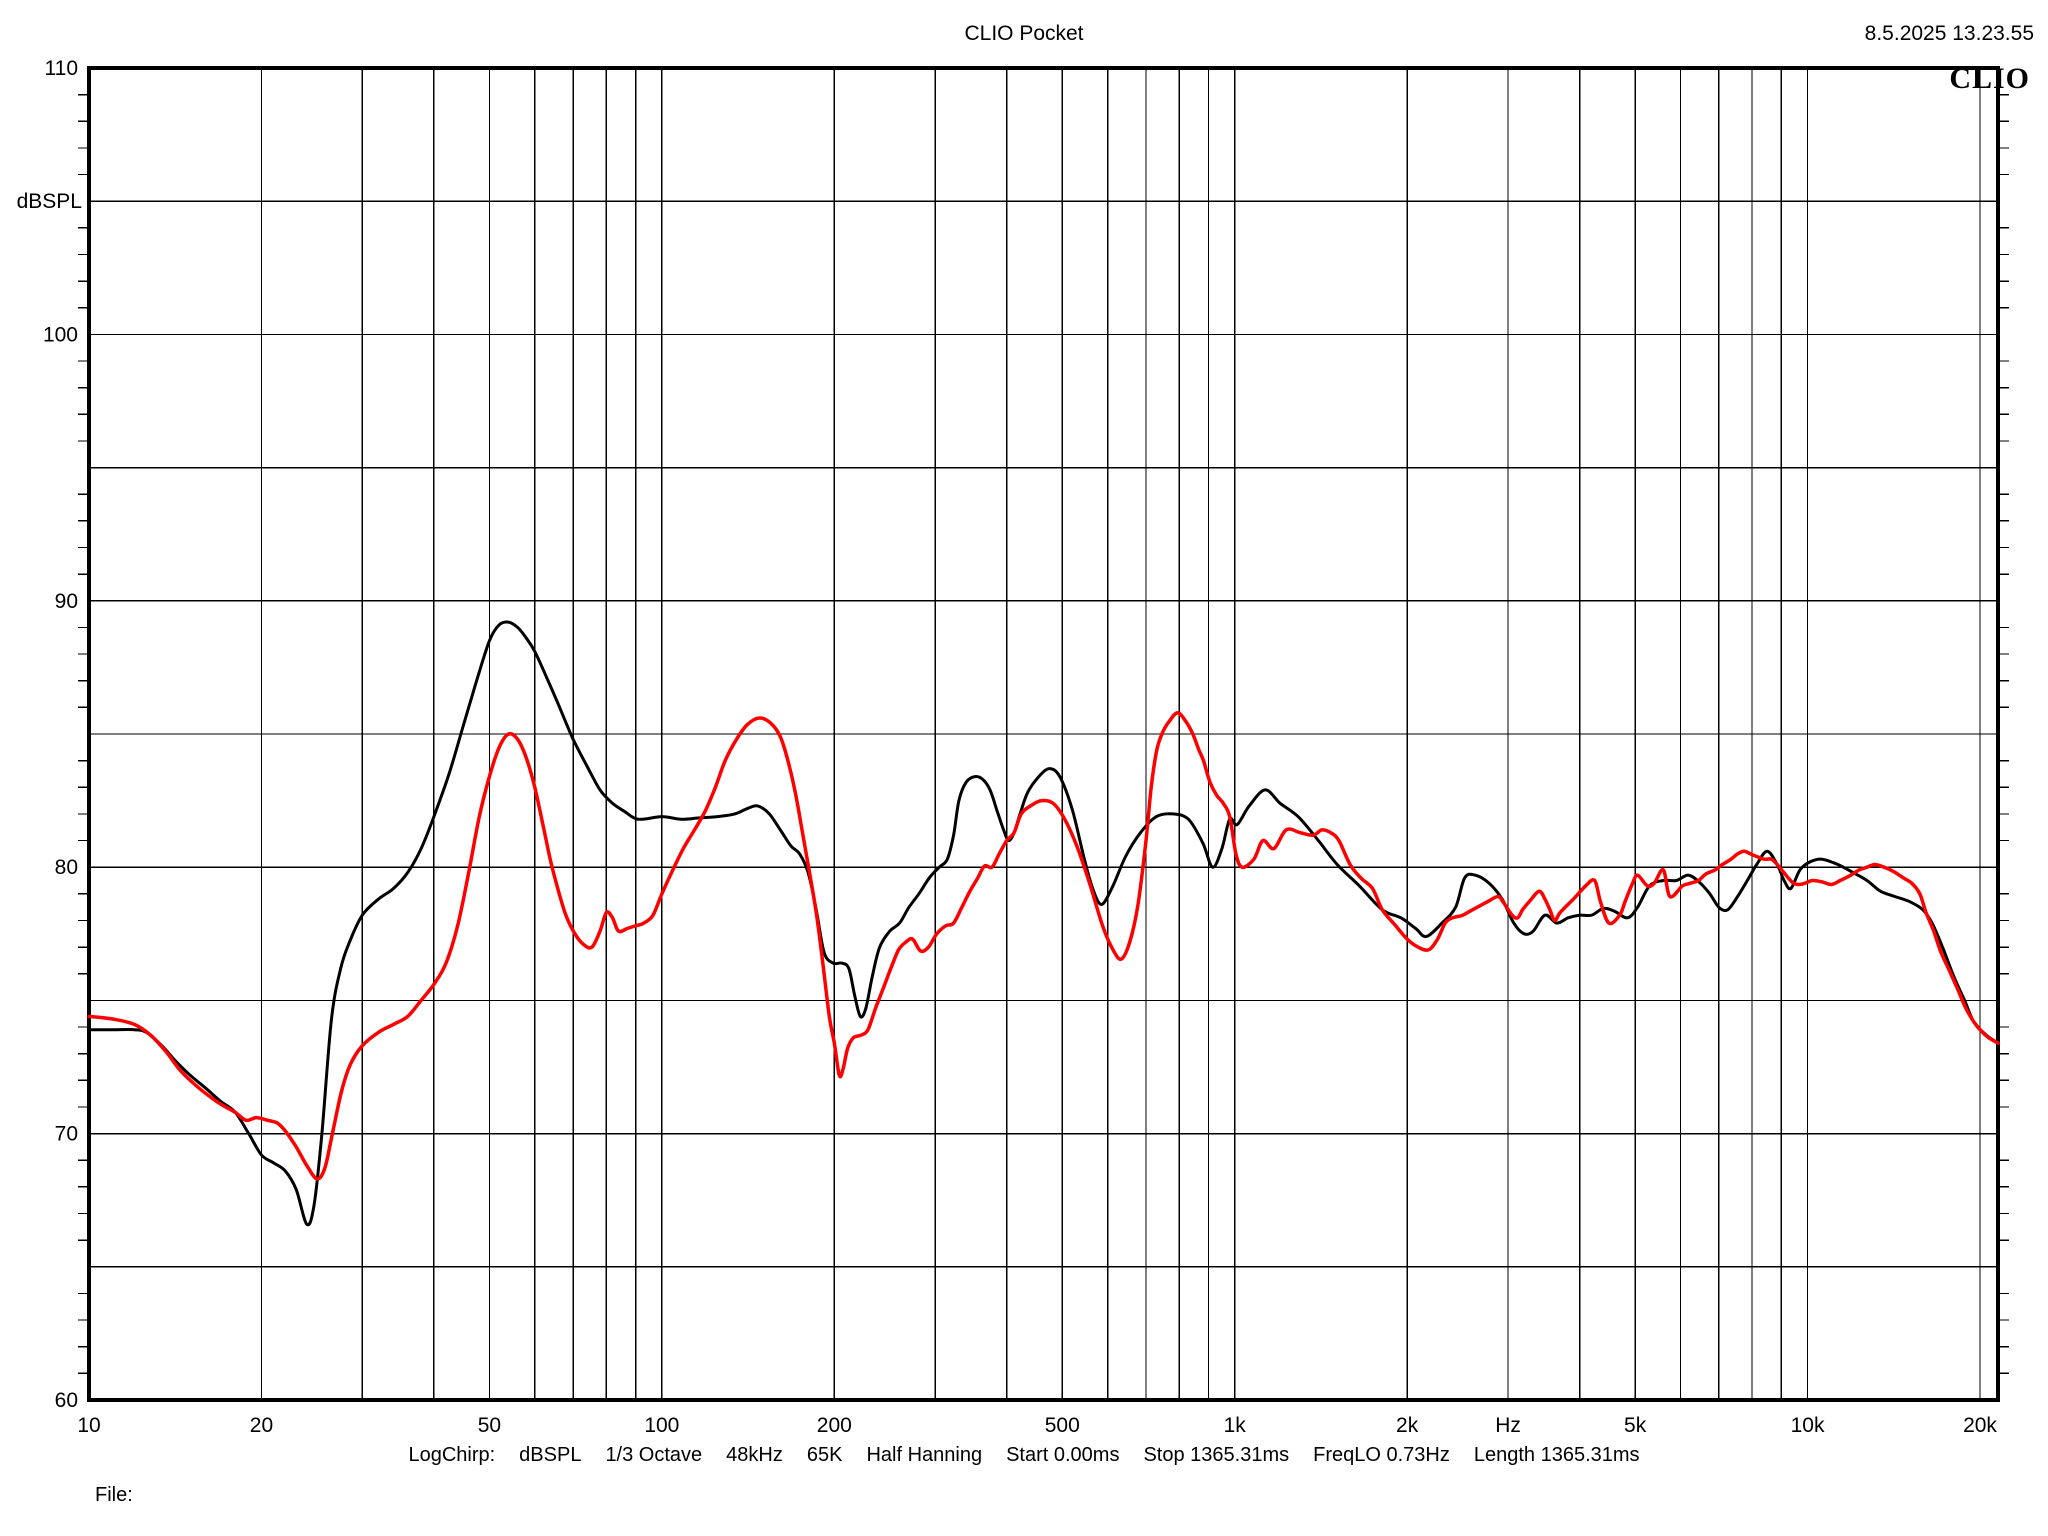  I want to click on x-axis-tick-label: 200, so click(834, 1425).